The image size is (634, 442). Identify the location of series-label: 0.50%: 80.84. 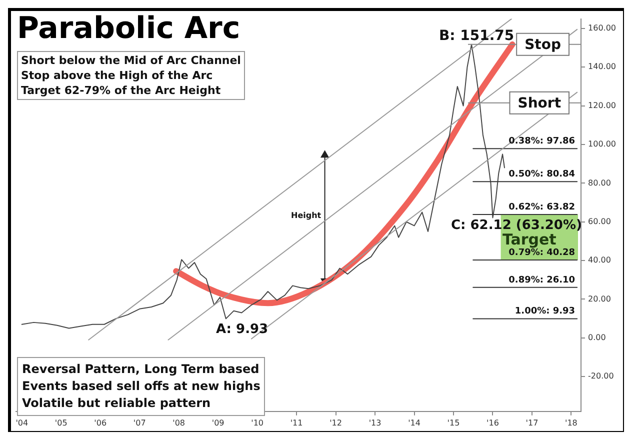
(542, 174).